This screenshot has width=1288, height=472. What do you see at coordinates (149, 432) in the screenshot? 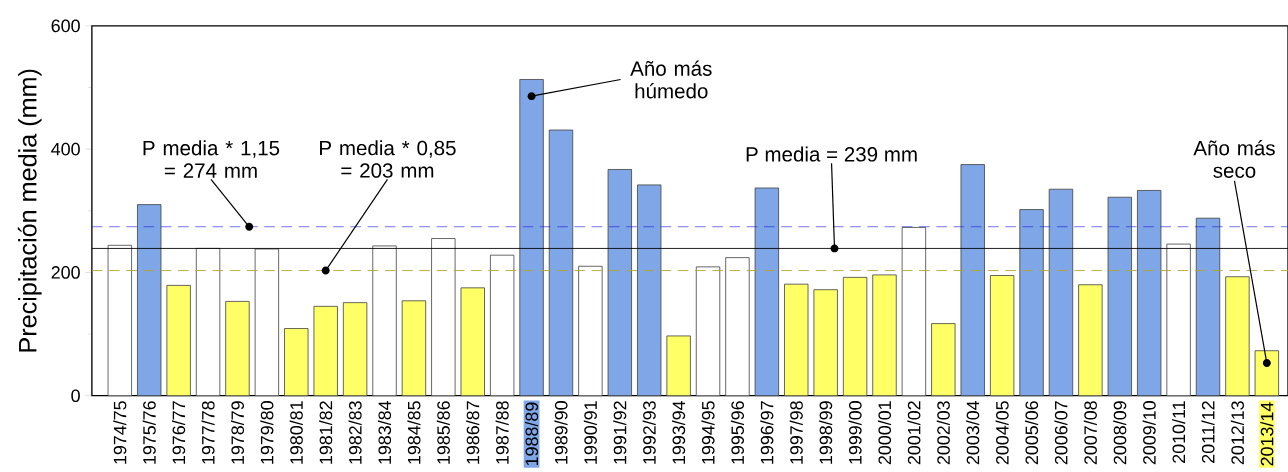
I see `x-tick-label: 1975/76` at bounding box center [149, 432].